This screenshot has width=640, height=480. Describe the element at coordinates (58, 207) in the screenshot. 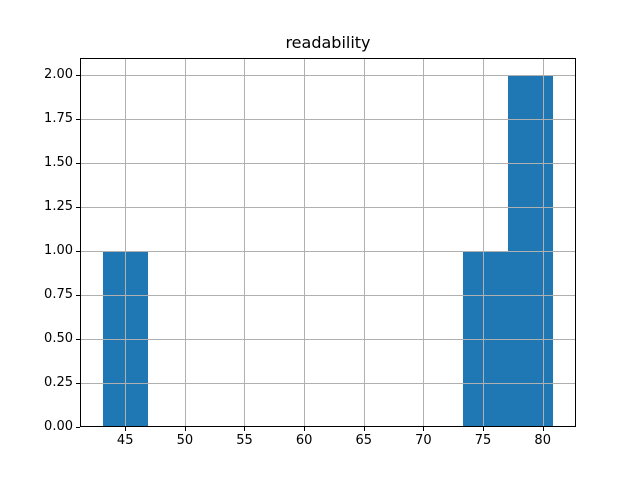

I see `y-tick-label: 1.25` at that location.